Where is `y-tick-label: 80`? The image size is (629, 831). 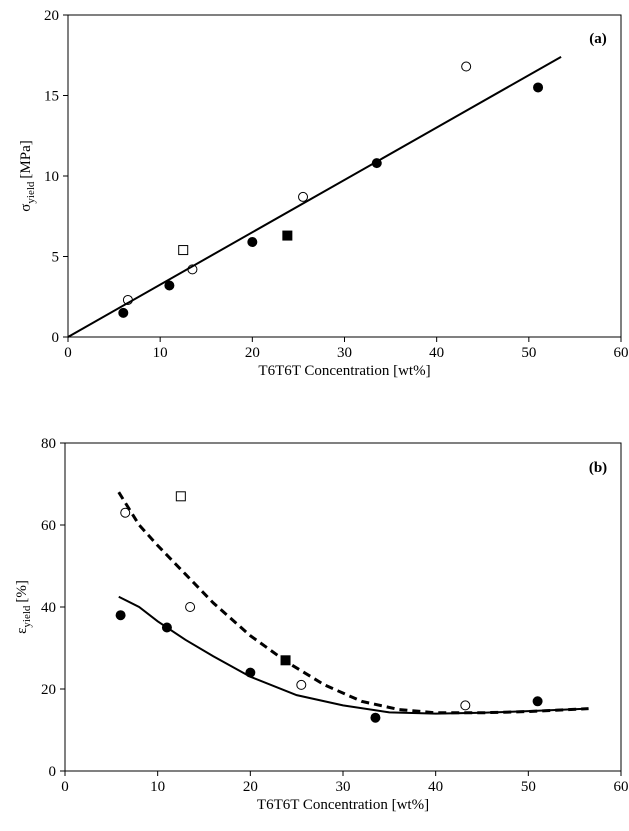 y-tick-label: 80 is located at coordinates (48, 444).